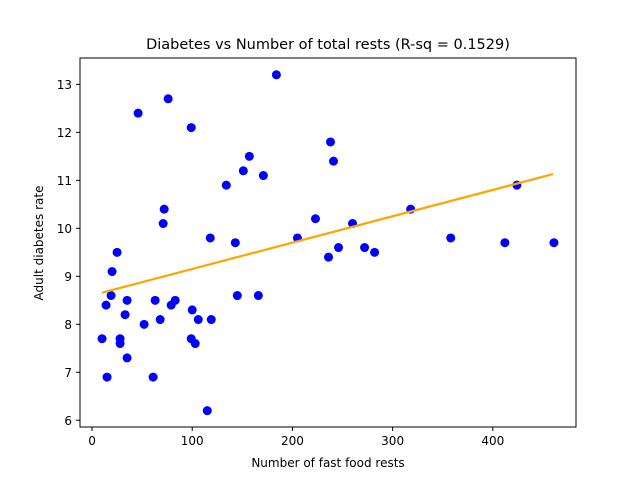 The height and width of the screenshot is (480, 640). I want to click on y-axis: 6 7 8 9 10 11 12 13, so click(68, 253).